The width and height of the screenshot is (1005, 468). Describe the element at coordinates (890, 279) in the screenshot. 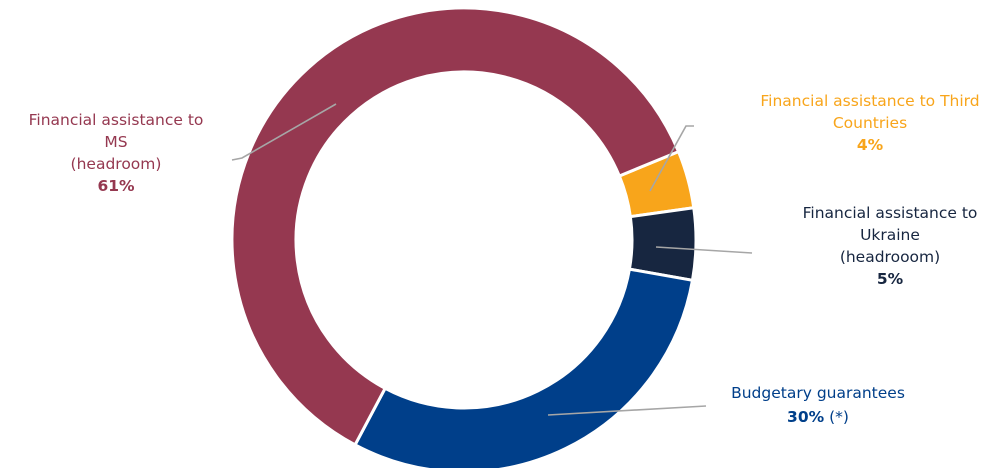

I see `percent-value: 5%` at that location.